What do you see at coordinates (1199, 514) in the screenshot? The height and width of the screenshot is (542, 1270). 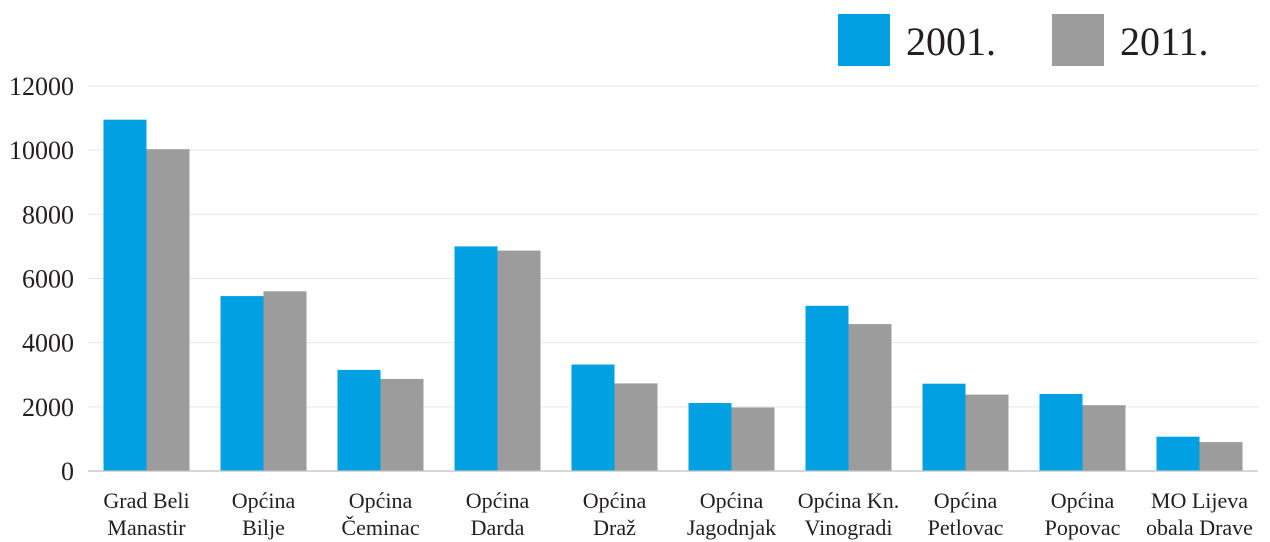 I see `x-tick-label: MO Lijeva obala Drave` at bounding box center [1199, 514].